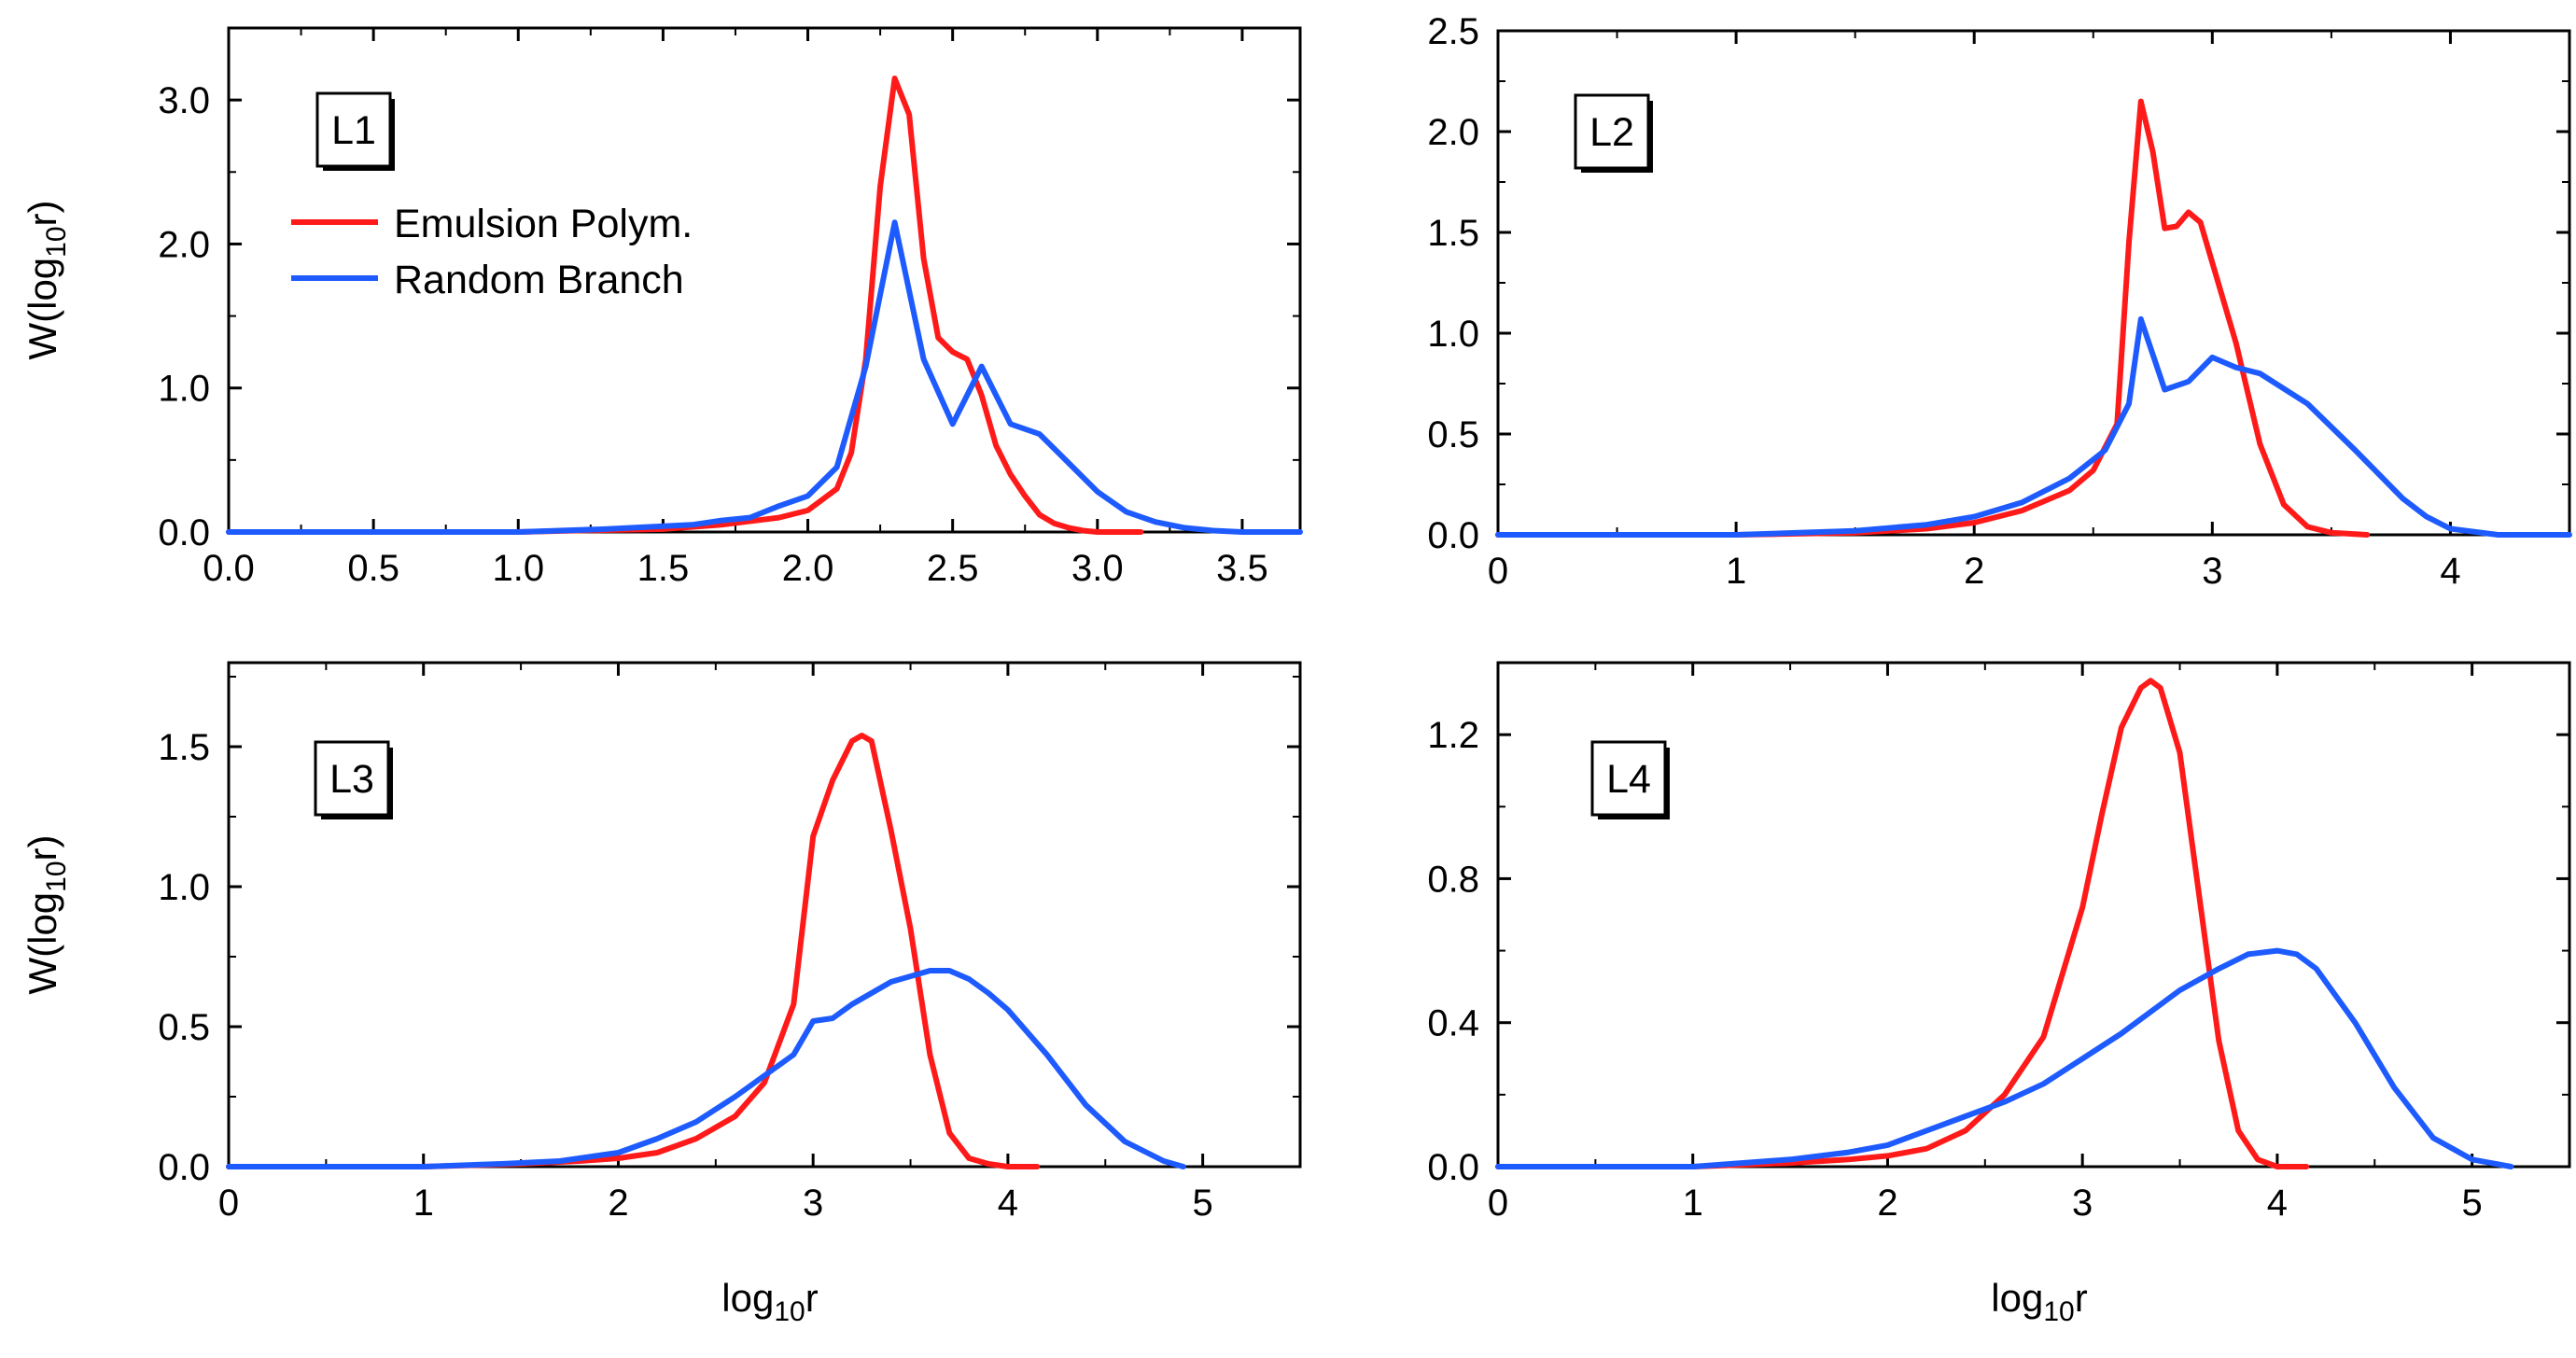 Image resolution: width=2576 pixels, height=1358 pixels. What do you see at coordinates (789, 1311) in the screenshot?
I see `x-label-left-sub: 10` at bounding box center [789, 1311].